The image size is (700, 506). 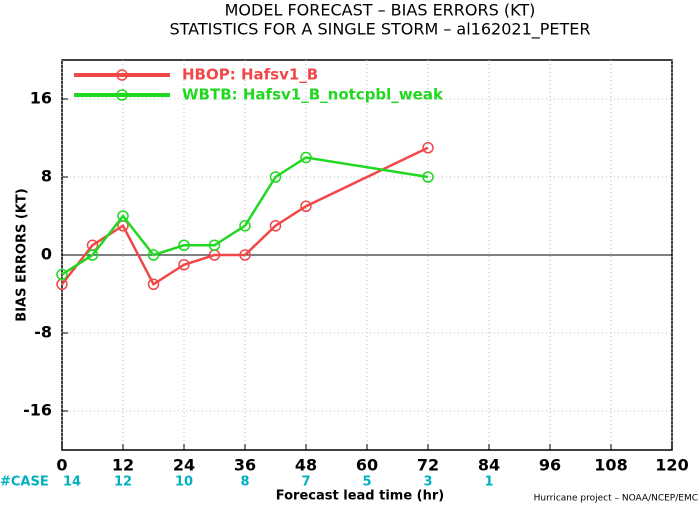 I want to click on case-count: 3, so click(x=427, y=482).